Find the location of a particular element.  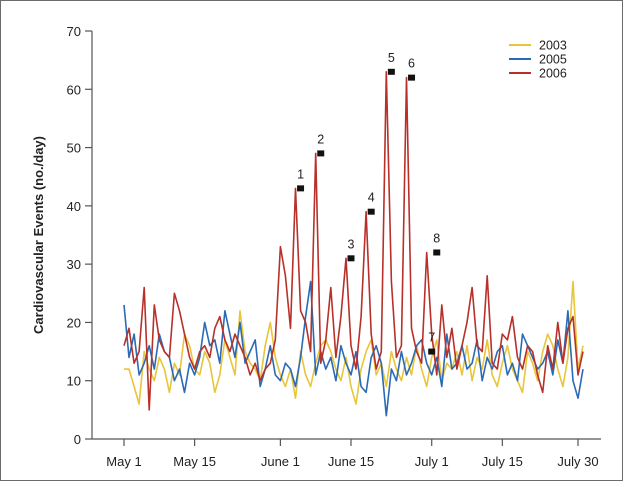

y-tick-label: 30 is located at coordinates (74, 264).